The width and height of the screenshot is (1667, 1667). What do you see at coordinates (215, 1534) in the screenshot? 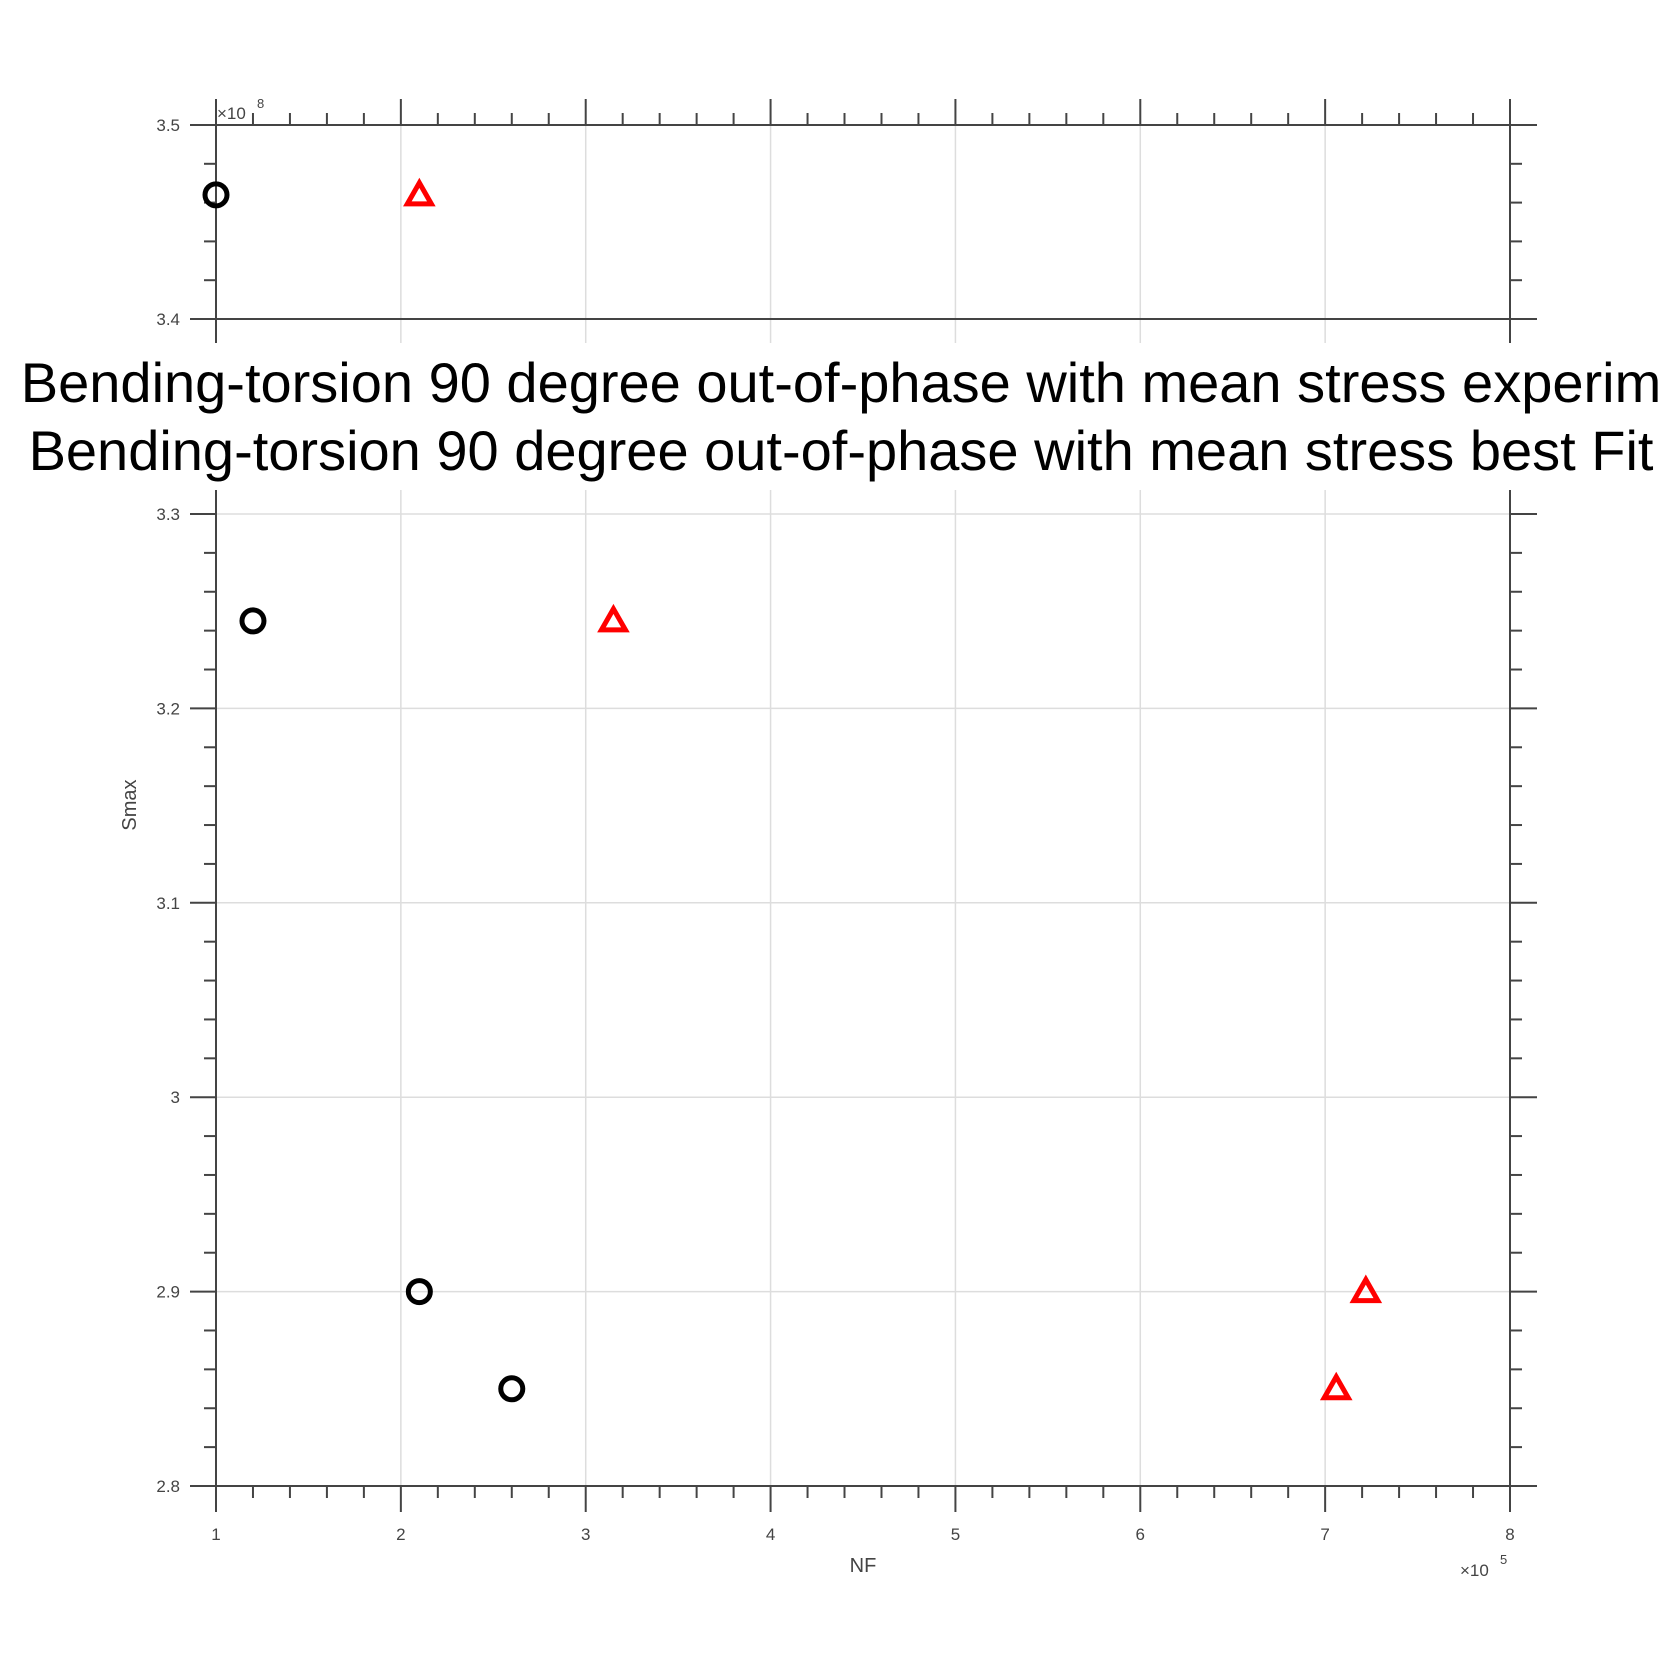
I see `x-tick-label: 1` at bounding box center [215, 1534].